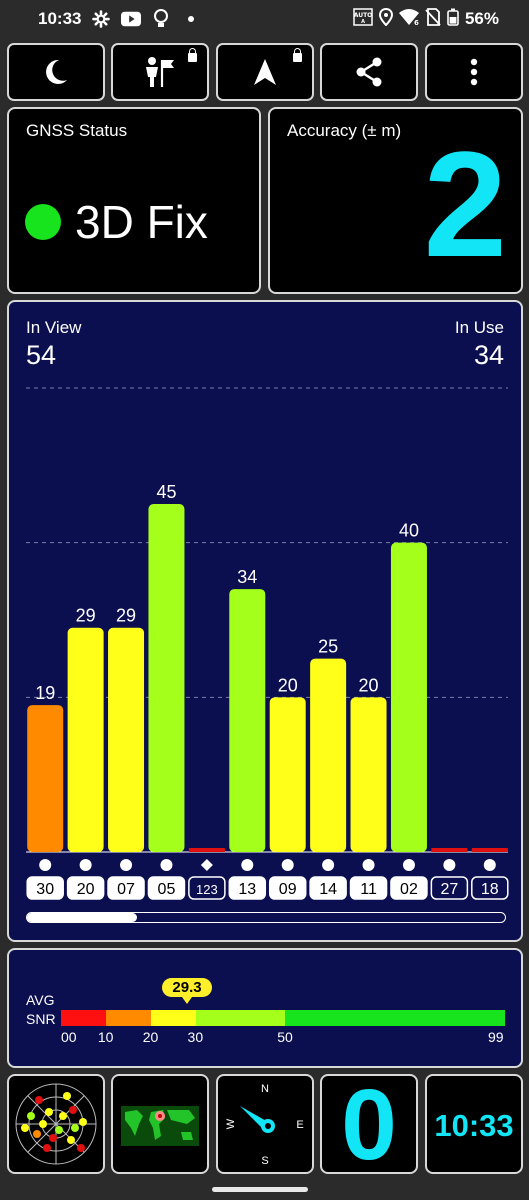 Image resolution: width=529 pixels, height=1200 pixels. What do you see at coordinates (344, 130) in the screenshot?
I see `accuracy-label: Accuracy (± m)` at bounding box center [344, 130].